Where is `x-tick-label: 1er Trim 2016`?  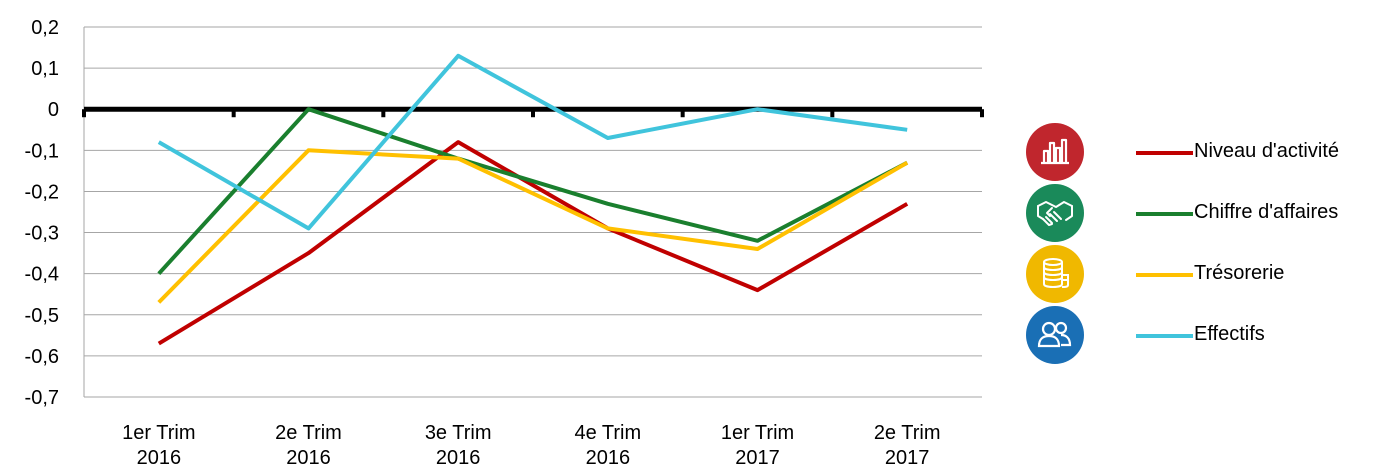 x-tick-label: 1er Trim 2016 is located at coordinates (158, 445).